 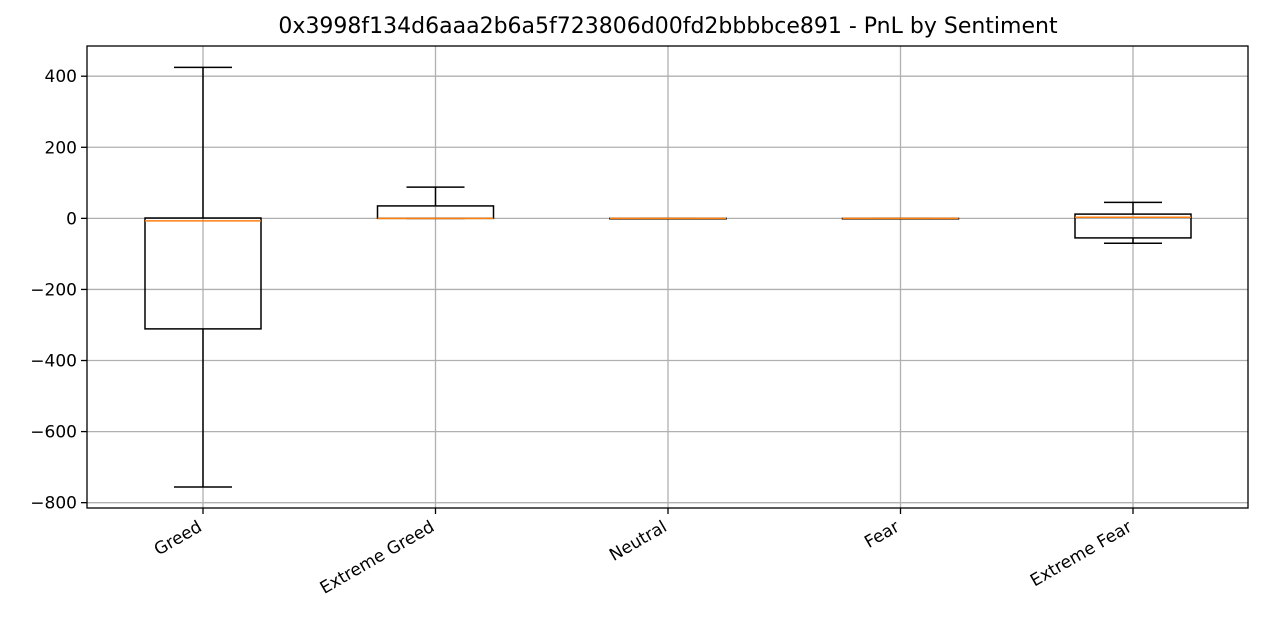 What do you see at coordinates (53, 433) in the screenshot?
I see `y-tick-label: −600` at bounding box center [53, 433].